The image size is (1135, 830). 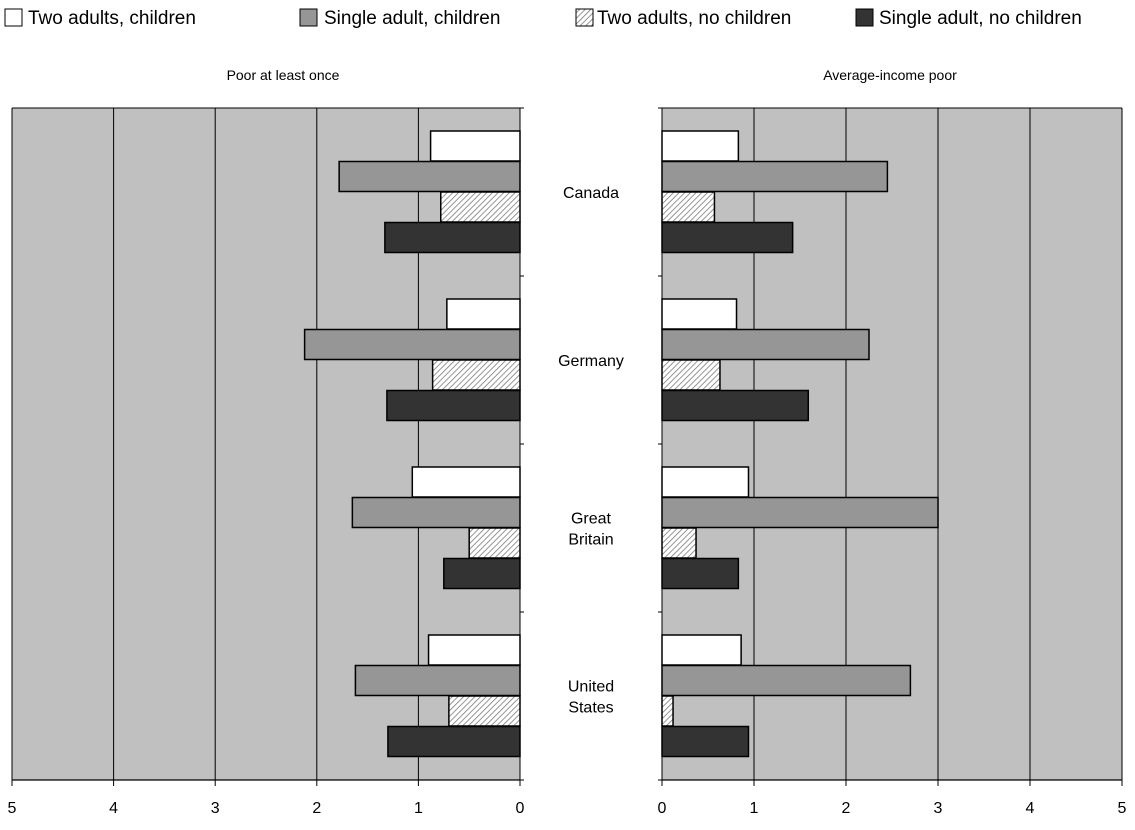 I want to click on category-label-great-britain: Britain, so click(x=590, y=539).